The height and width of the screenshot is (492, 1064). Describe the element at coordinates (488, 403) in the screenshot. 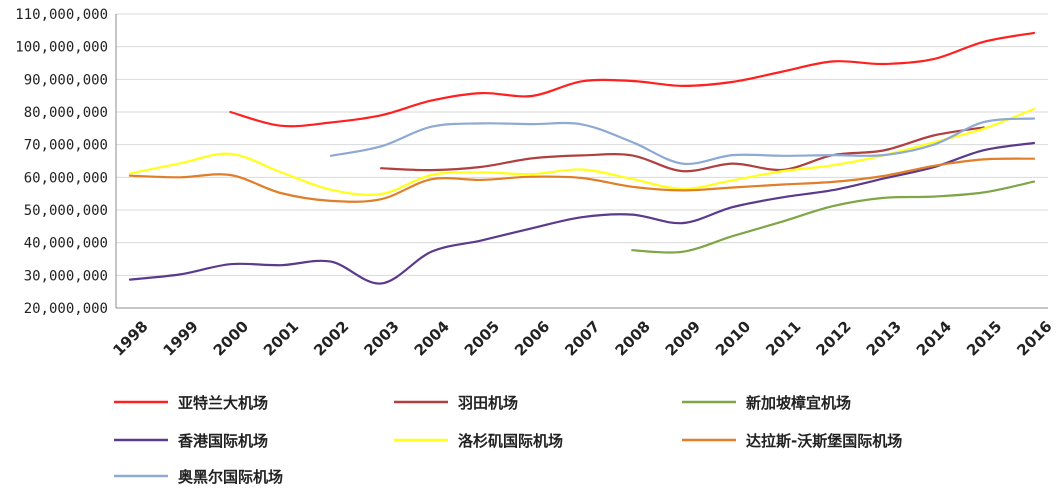

I see `legend-label: 羽田机场` at that location.